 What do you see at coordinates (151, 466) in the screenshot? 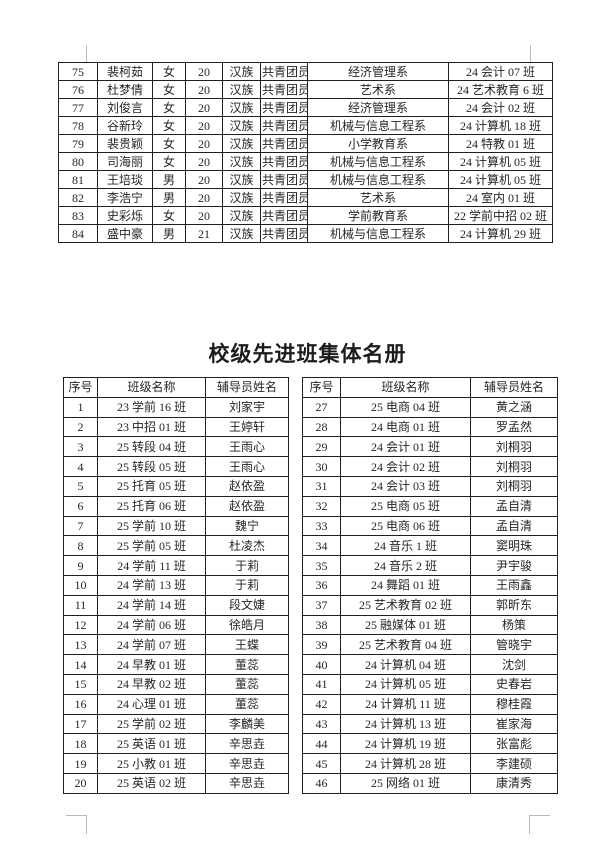
I see `table-cell: 25 转段 05 班` at bounding box center [151, 466].